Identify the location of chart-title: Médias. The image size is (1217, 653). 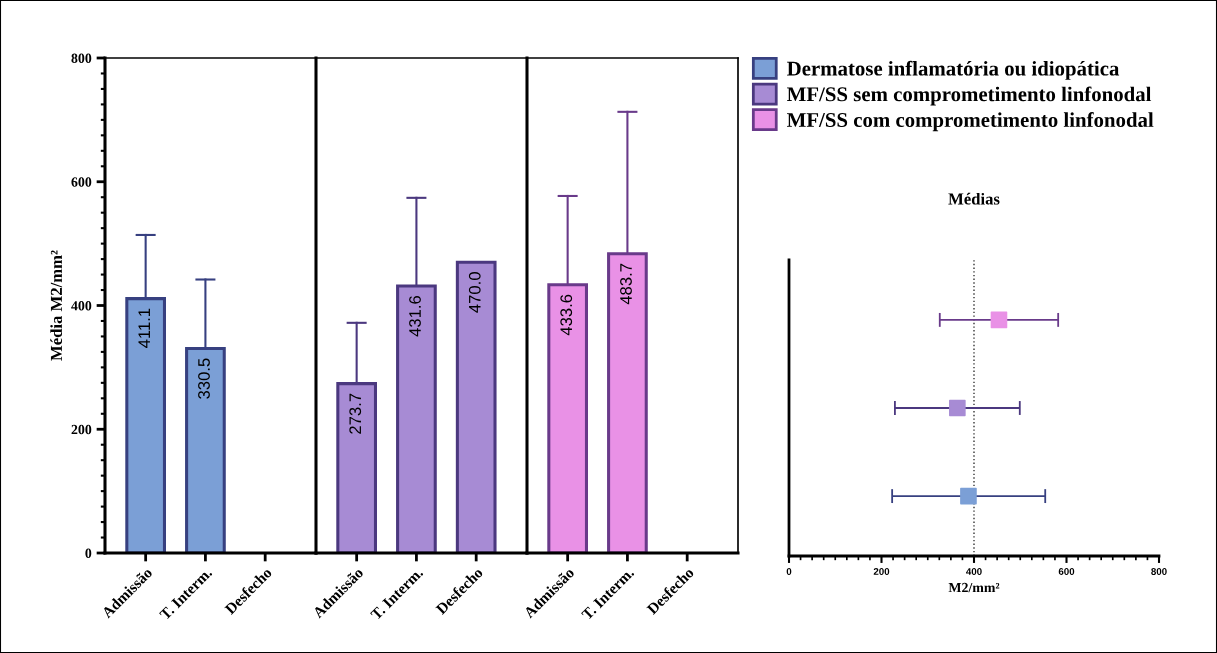
(974, 198).